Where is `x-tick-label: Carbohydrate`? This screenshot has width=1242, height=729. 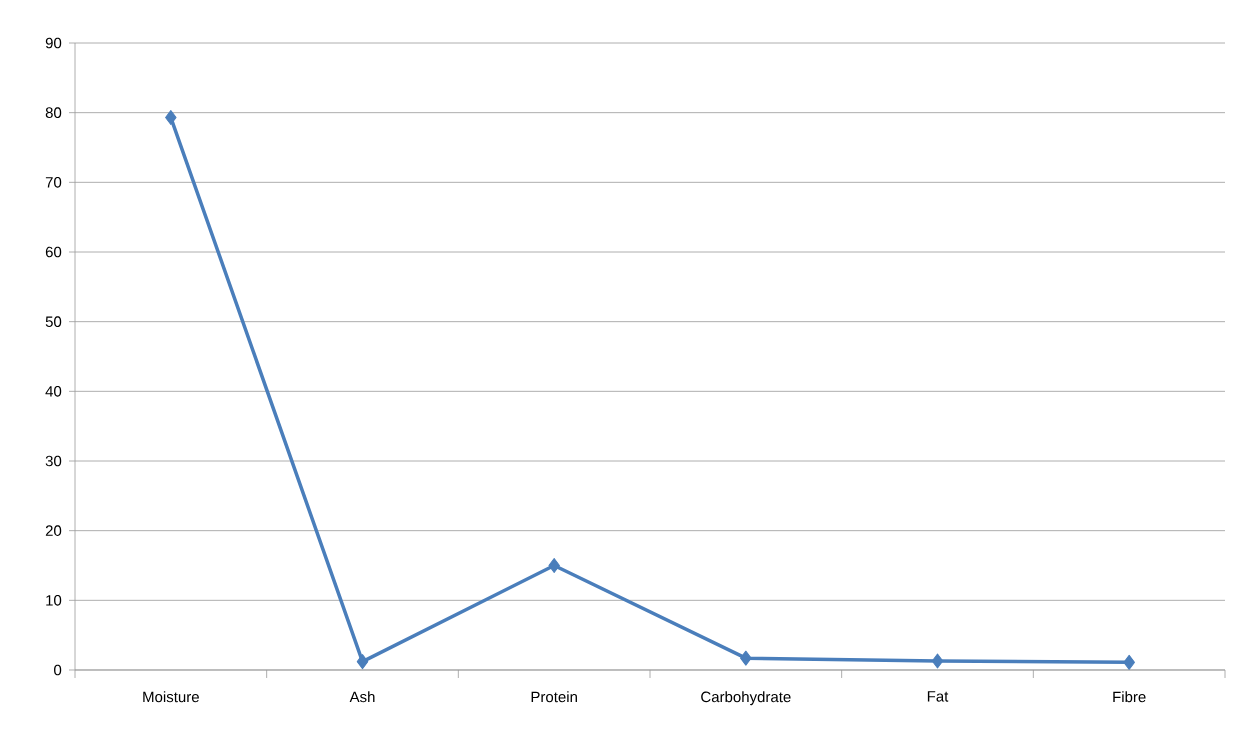 x-tick-label: Carbohydrate is located at coordinates (746, 698).